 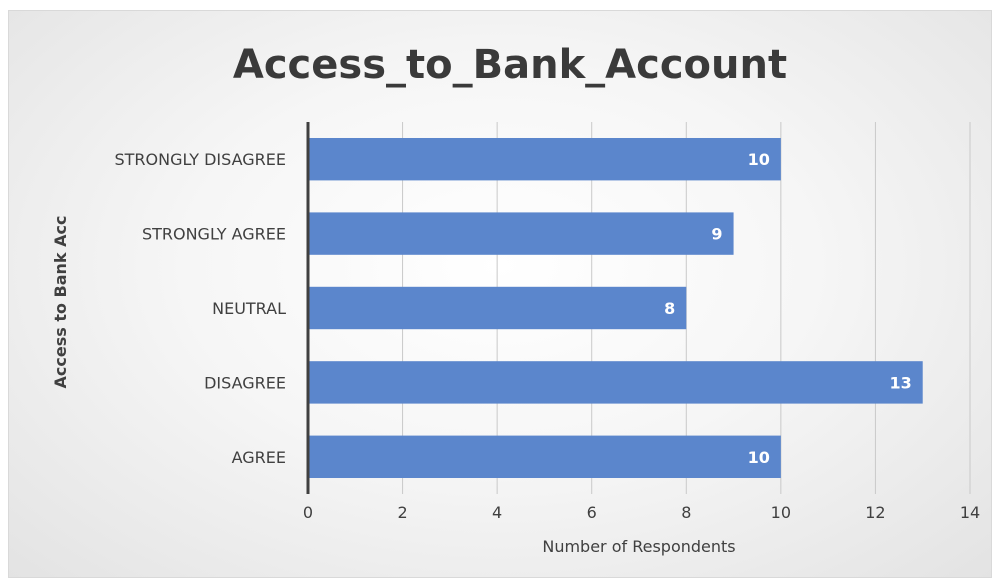 I want to click on category-label: AGREE, so click(x=259, y=457).